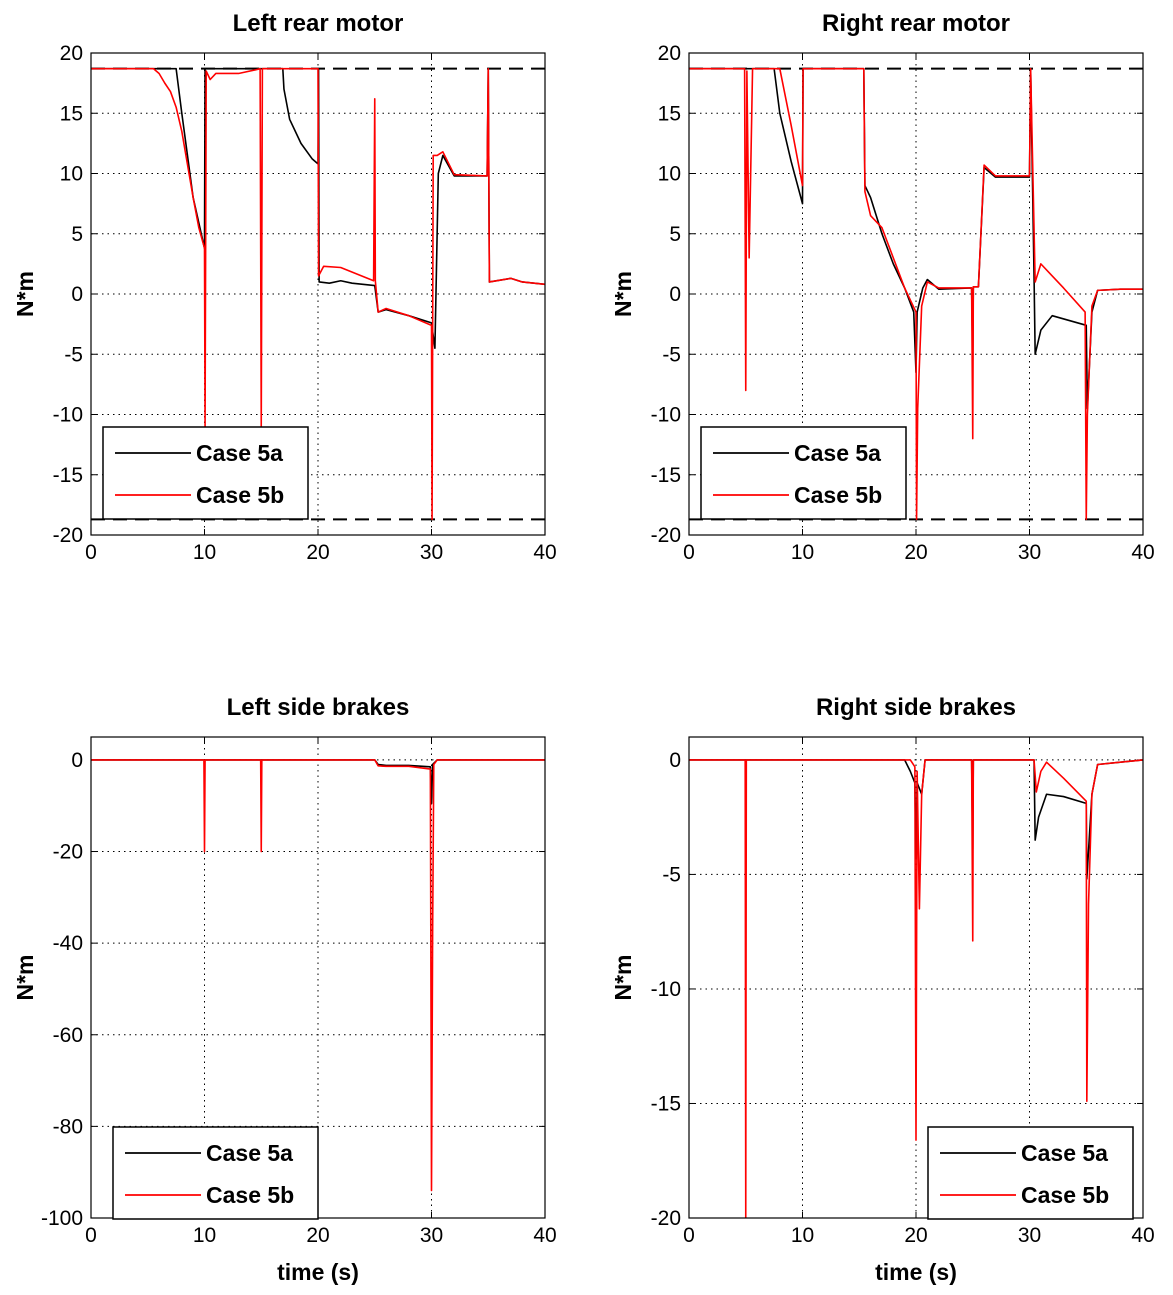 The width and height of the screenshot is (1173, 1295). I want to click on chart-title: Right side brakes, so click(916, 707).